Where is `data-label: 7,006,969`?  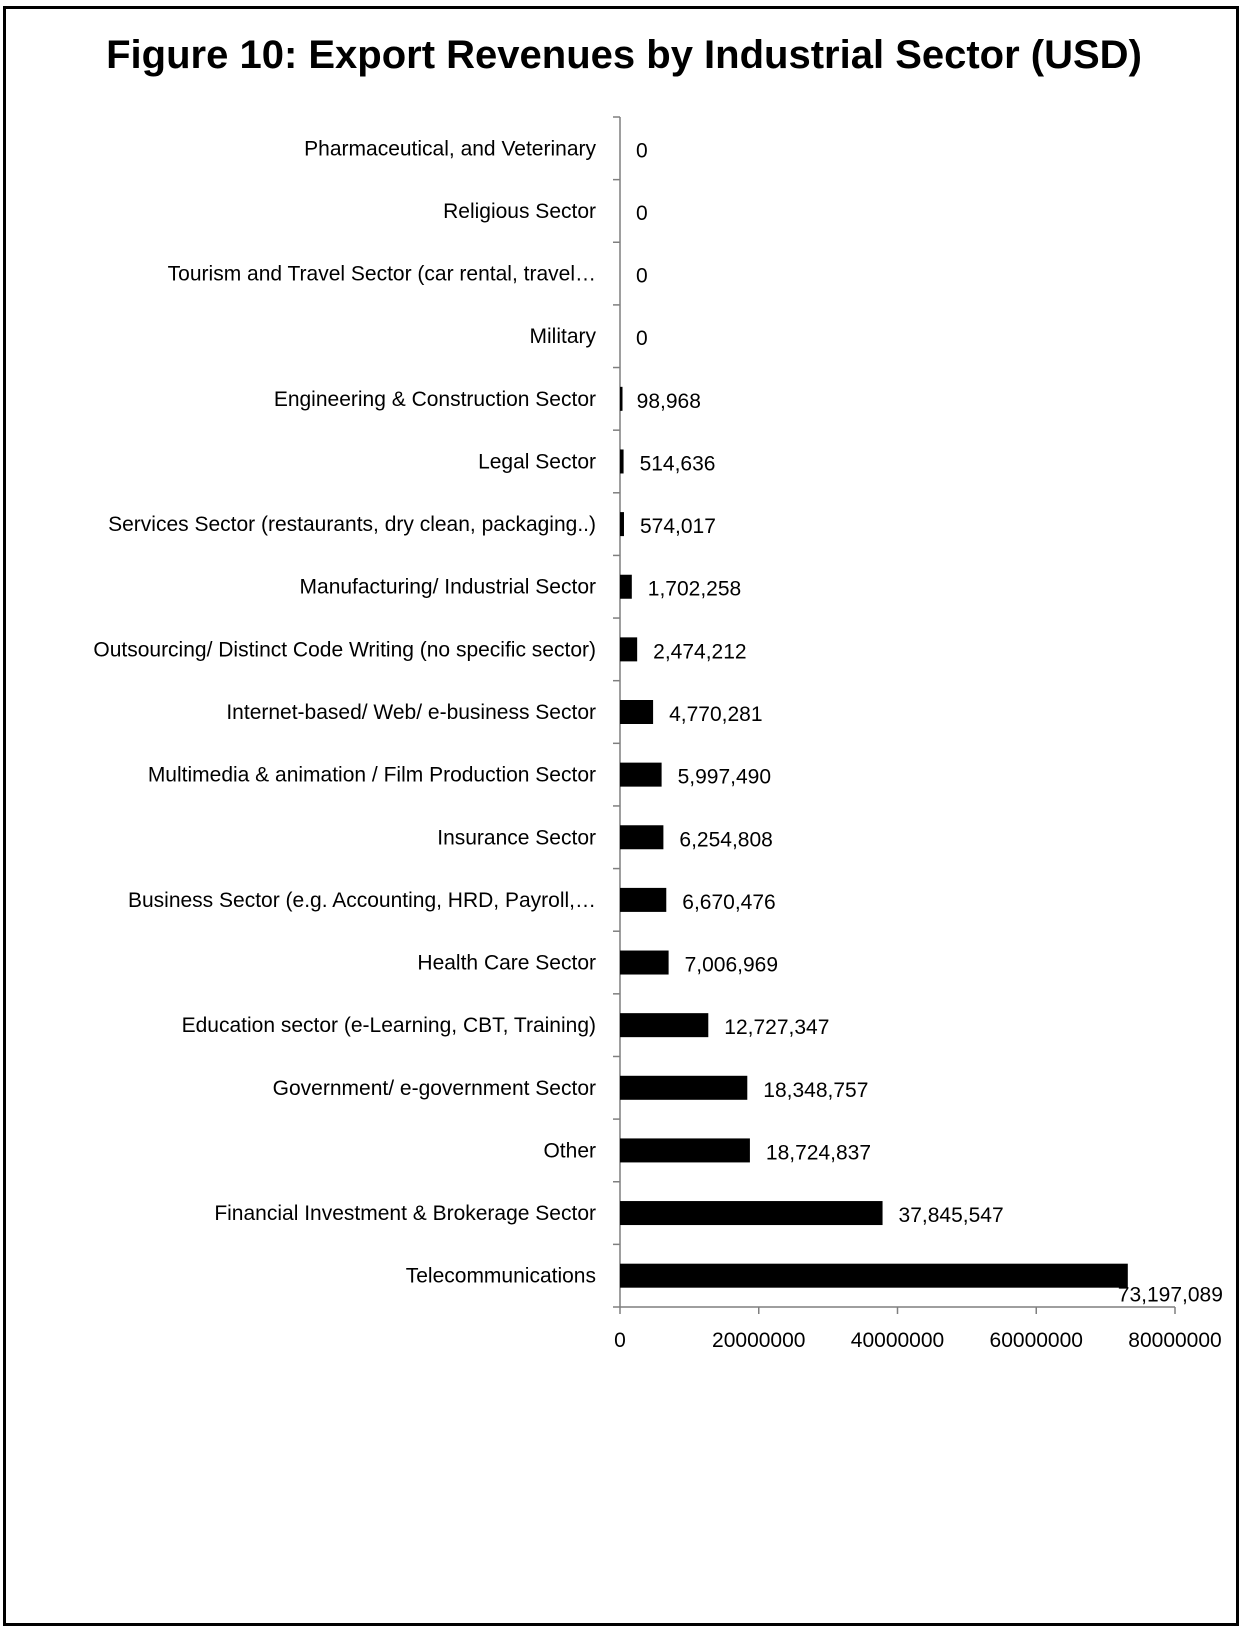 data-label: 7,006,969 is located at coordinates (731, 965).